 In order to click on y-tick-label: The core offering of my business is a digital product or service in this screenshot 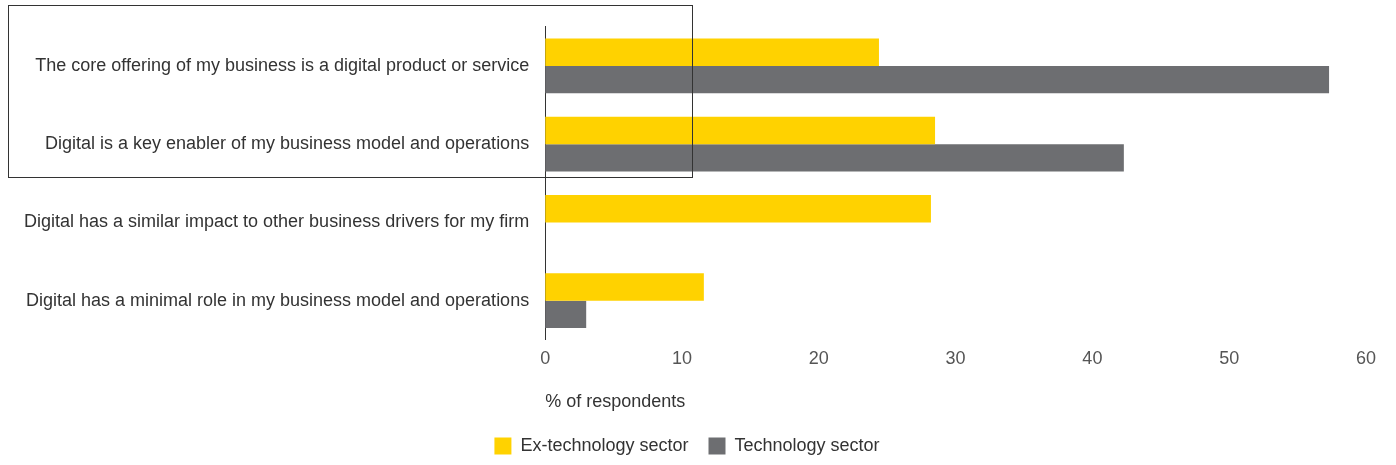, I will do `click(282, 64)`.